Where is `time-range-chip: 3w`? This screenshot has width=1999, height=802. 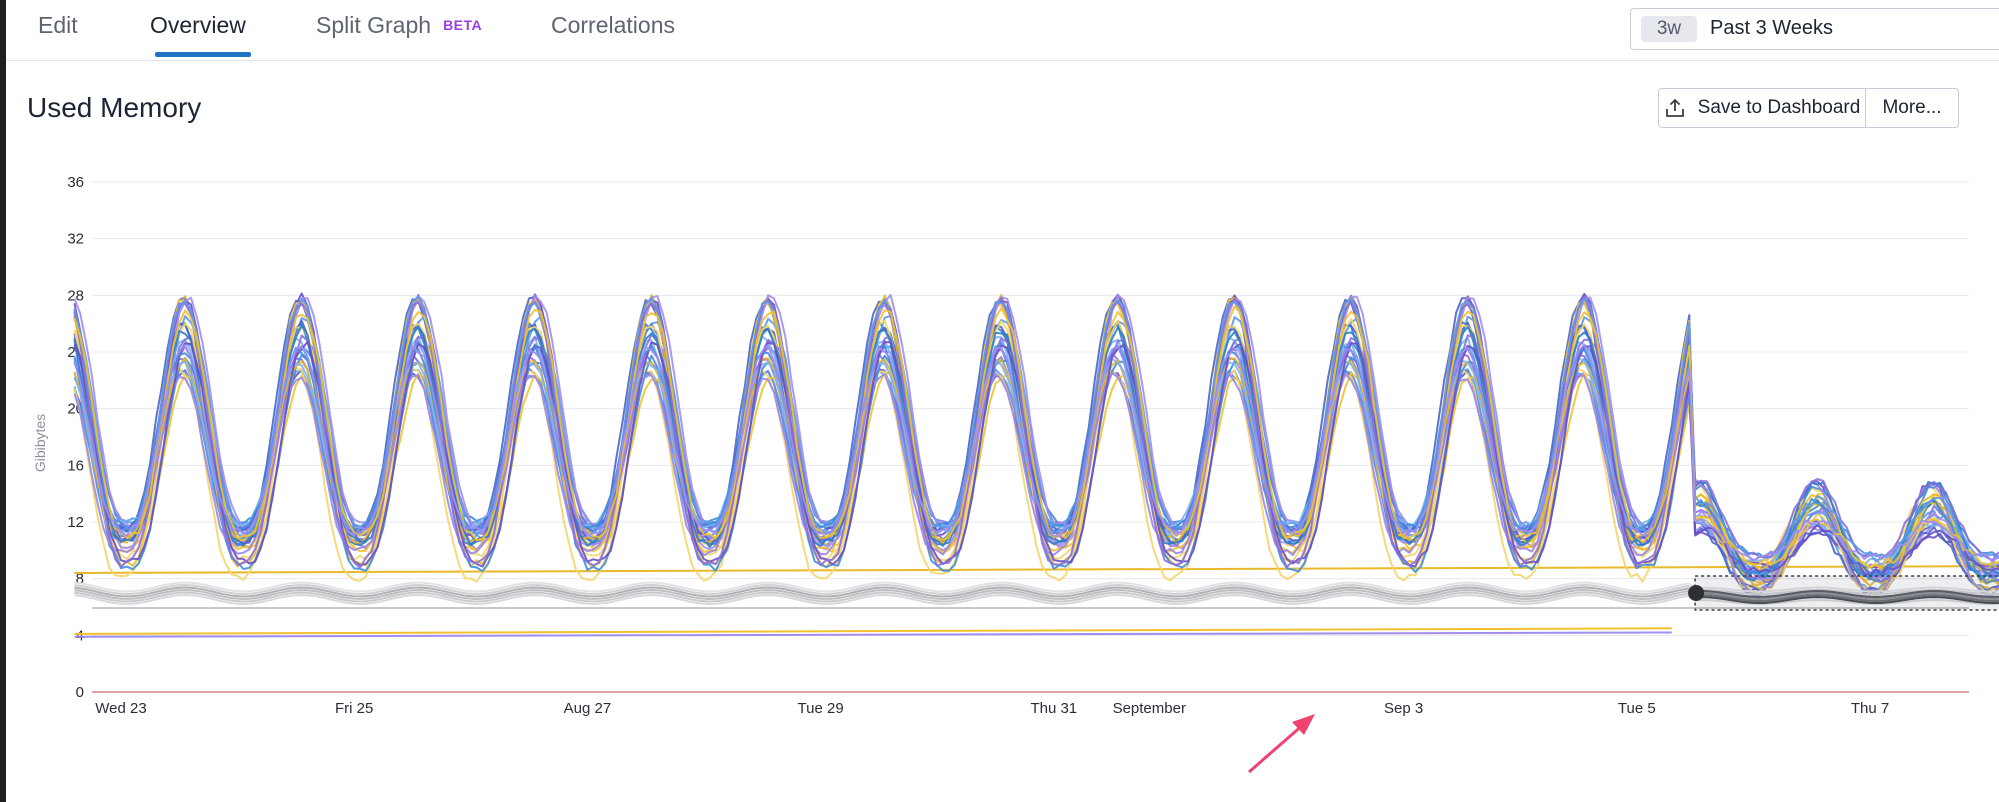
time-range-chip: 3w is located at coordinates (1669, 29).